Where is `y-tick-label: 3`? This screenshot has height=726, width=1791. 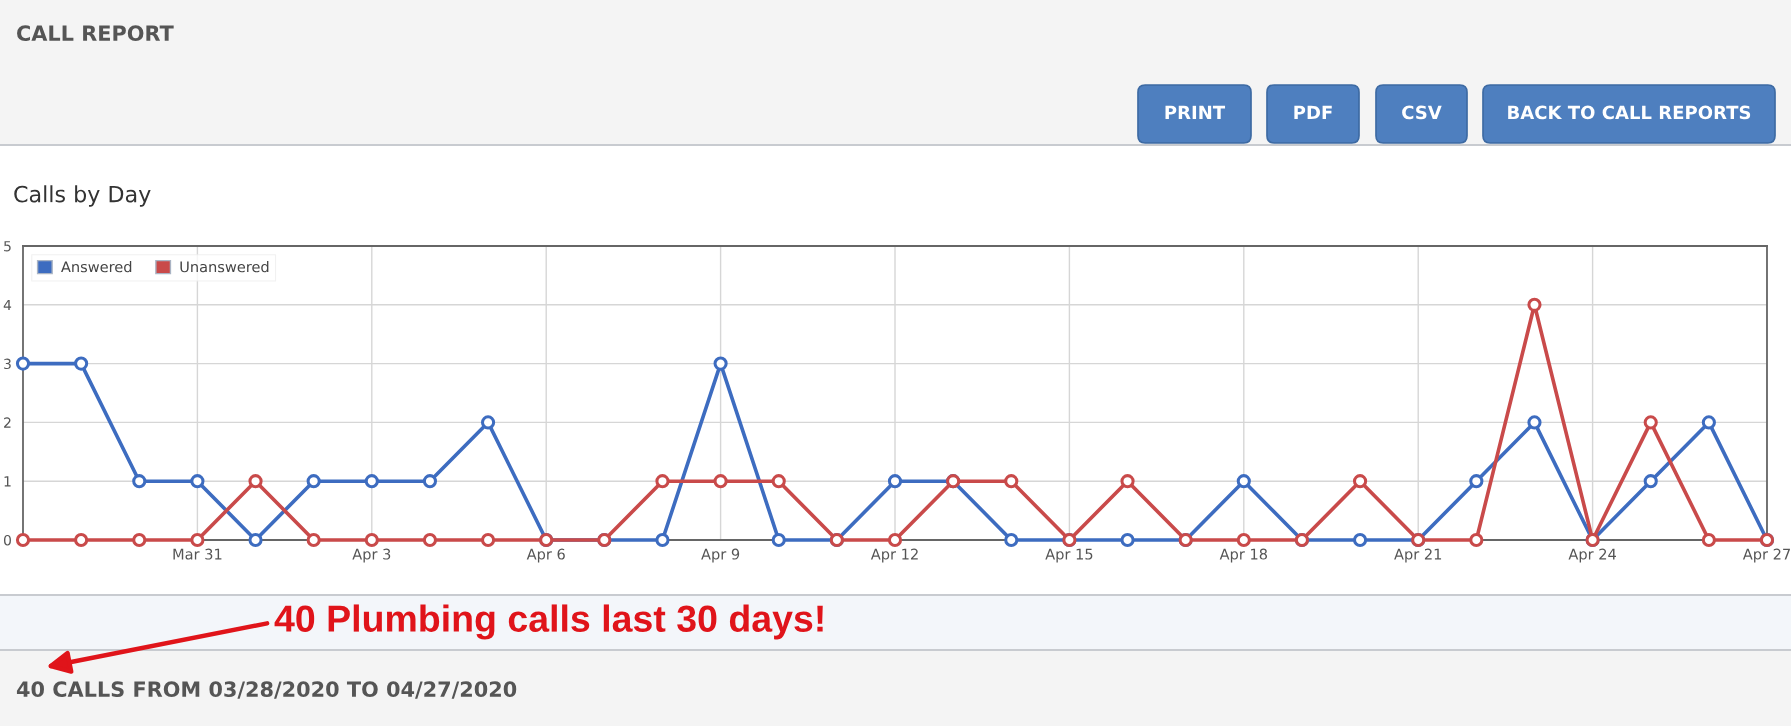
y-tick-label: 3 is located at coordinates (7, 364).